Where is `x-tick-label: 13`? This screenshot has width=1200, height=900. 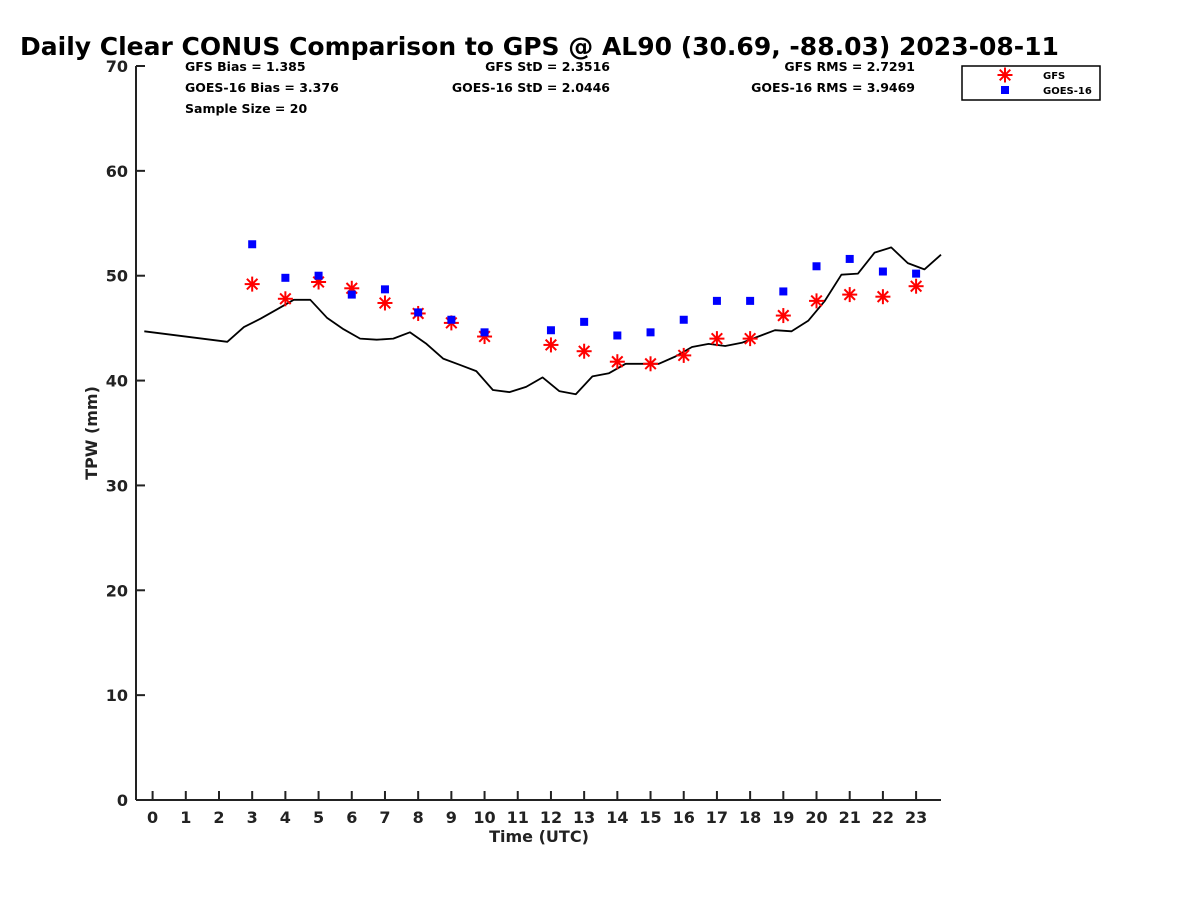
x-tick-label: 13 is located at coordinates (584, 817).